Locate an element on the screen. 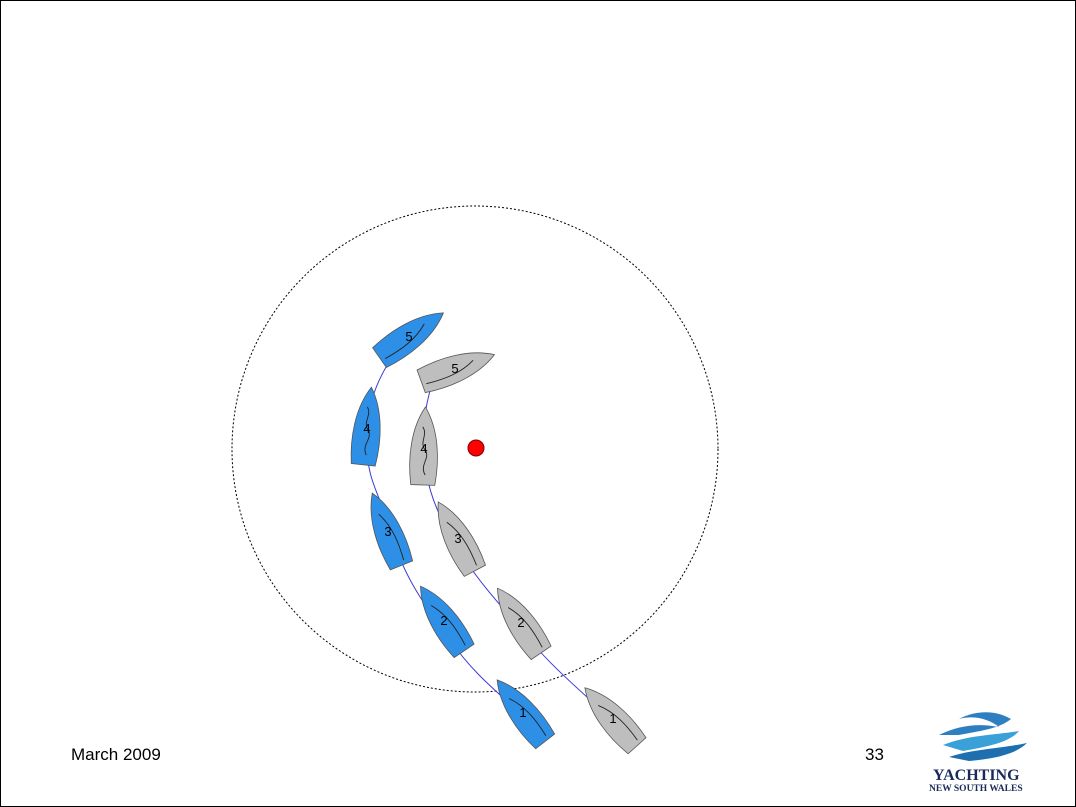  blue-boat-2: 2 is located at coordinates (447, 622).